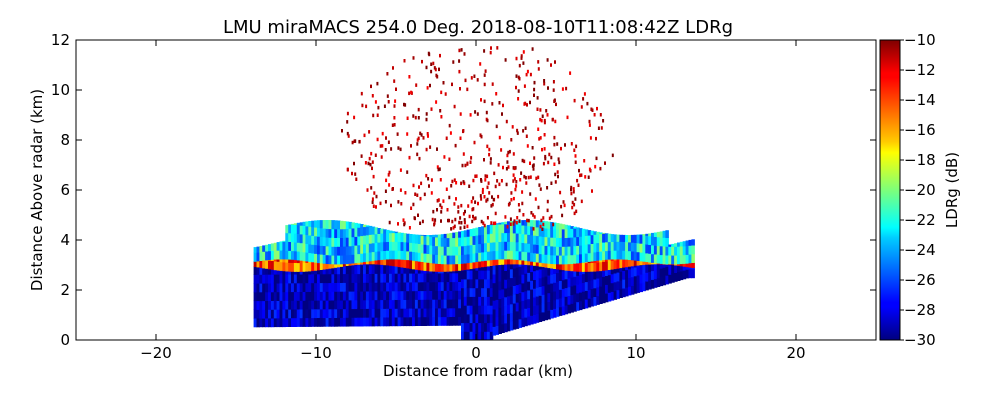 The image size is (1000, 404). I want to click on y-tick-label: 10, so click(60, 90).